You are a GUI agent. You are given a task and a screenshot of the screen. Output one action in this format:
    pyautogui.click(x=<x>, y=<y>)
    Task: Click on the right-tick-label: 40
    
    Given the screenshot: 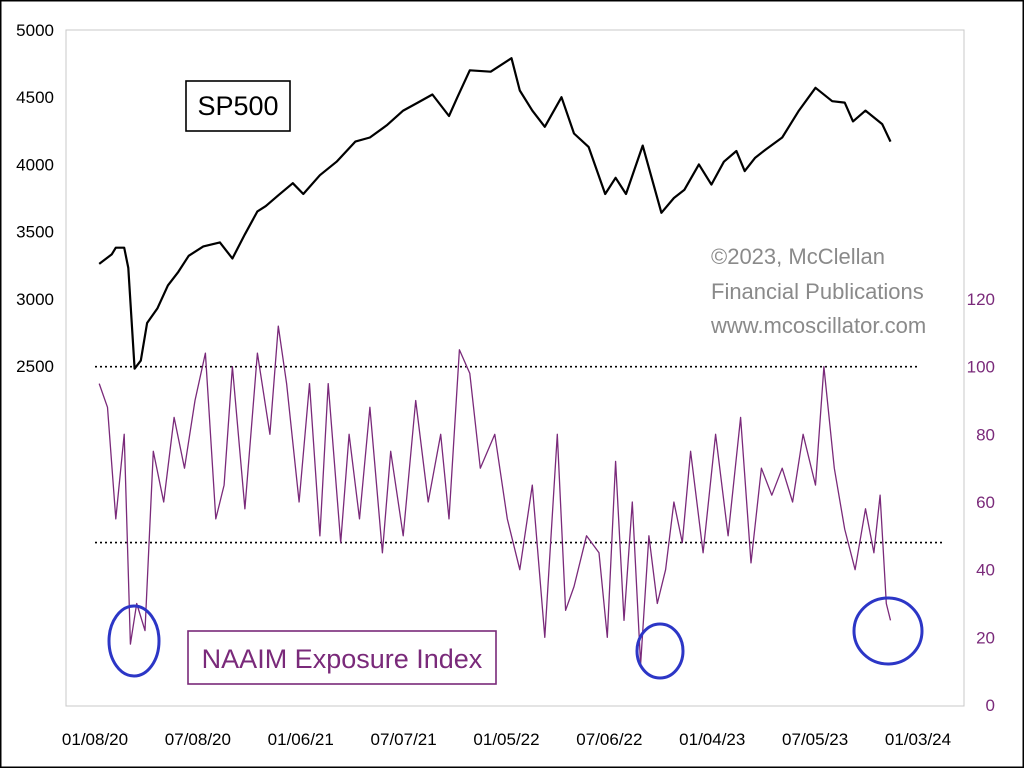 What is the action you would take?
    pyautogui.click(x=985, y=570)
    